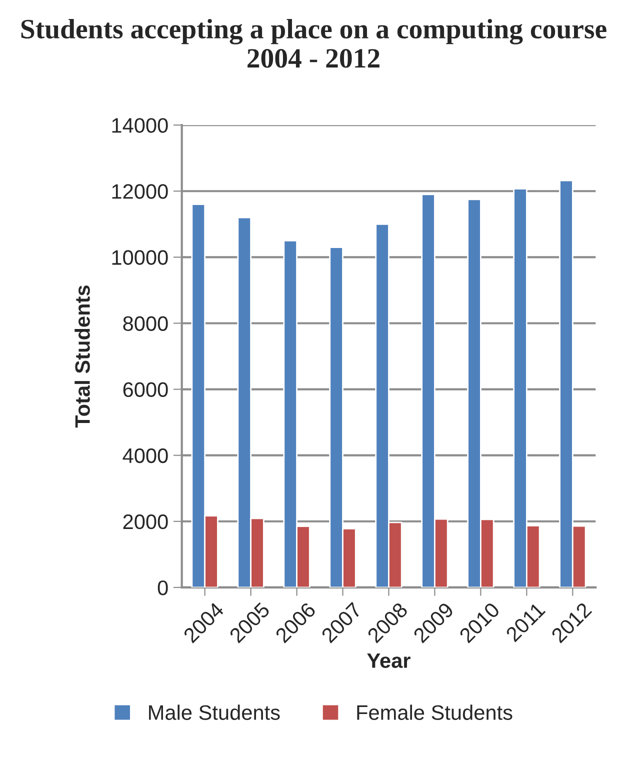 Image resolution: width=627 pixels, height=758 pixels. Describe the element at coordinates (388, 660) in the screenshot. I see `x-axis-title: Year` at that location.